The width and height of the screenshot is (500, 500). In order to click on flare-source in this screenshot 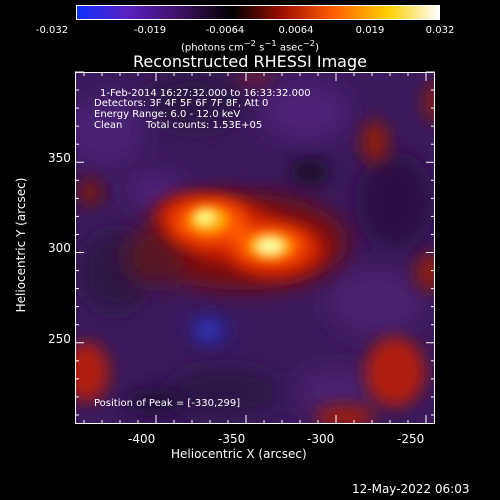, I will do `click(236, 242)`.